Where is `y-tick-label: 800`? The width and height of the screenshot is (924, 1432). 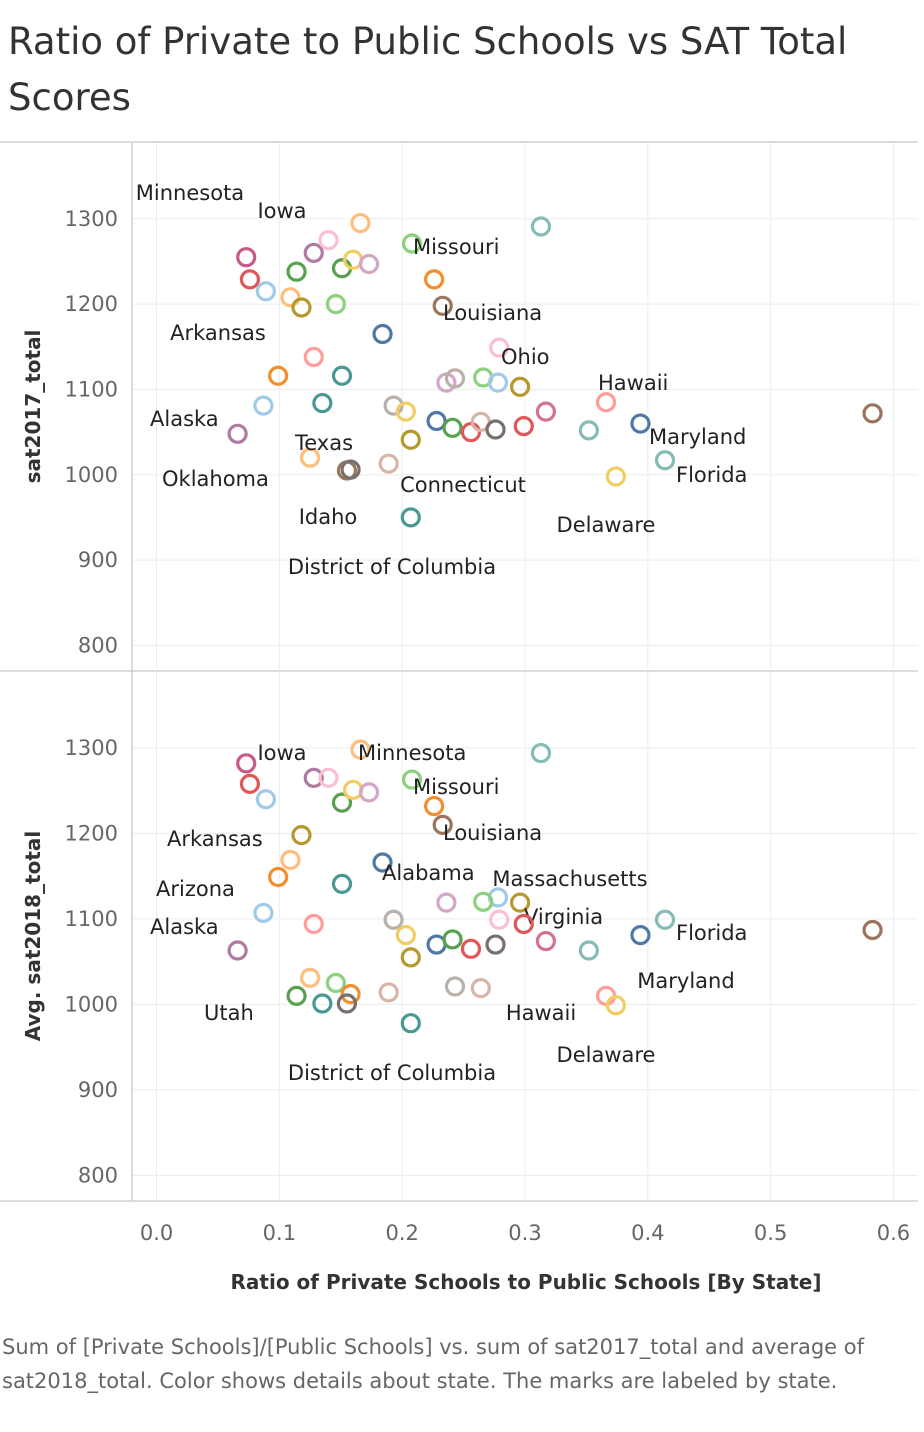 y-tick-label: 800 is located at coordinates (98, 645).